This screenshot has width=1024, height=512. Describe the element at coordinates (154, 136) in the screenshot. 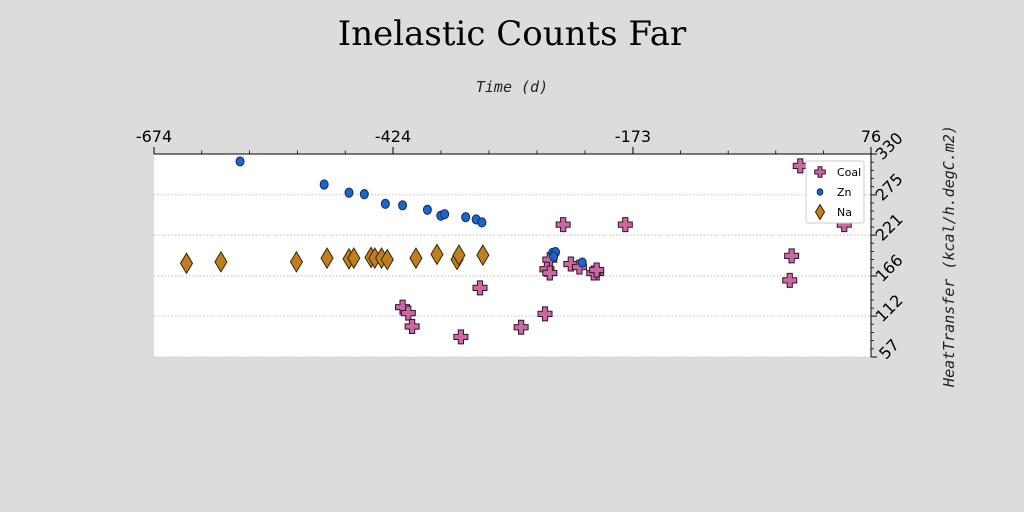

I see `x-tick-label: -674` at that location.